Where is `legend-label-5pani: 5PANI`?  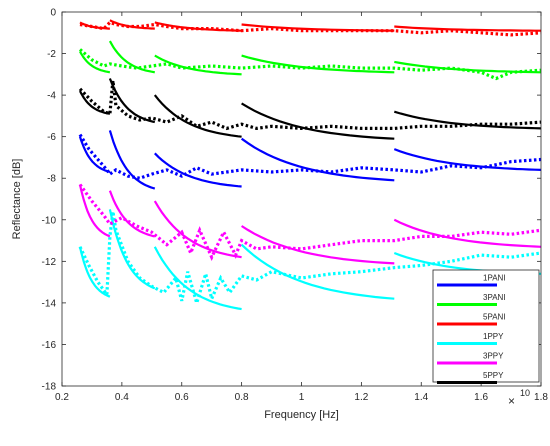
legend-label-5pani: 5PANI is located at coordinates (494, 317).